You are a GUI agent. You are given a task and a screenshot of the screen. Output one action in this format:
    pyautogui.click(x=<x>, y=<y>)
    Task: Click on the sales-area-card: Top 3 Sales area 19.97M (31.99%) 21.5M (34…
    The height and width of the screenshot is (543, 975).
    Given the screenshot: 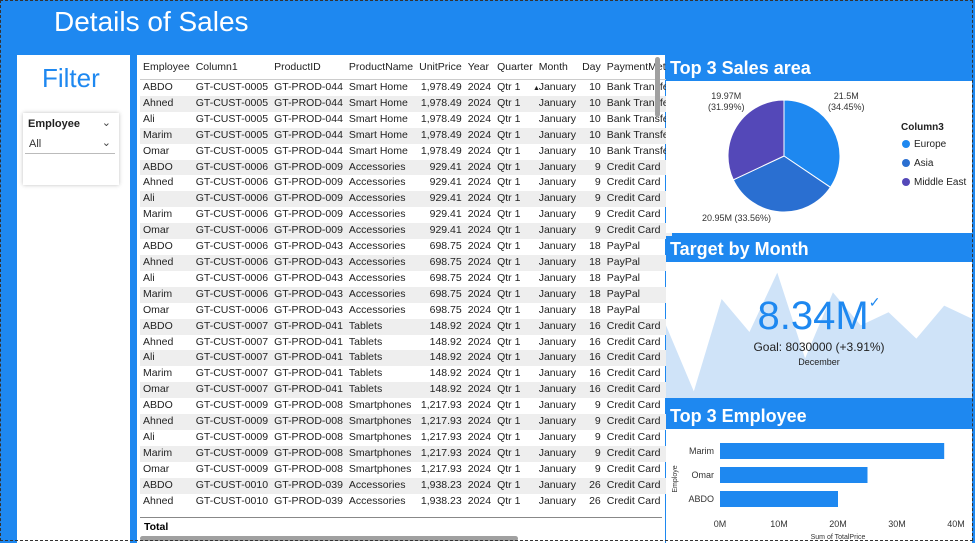 What is the action you would take?
    pyautogui.click(x=819, y=144)
    